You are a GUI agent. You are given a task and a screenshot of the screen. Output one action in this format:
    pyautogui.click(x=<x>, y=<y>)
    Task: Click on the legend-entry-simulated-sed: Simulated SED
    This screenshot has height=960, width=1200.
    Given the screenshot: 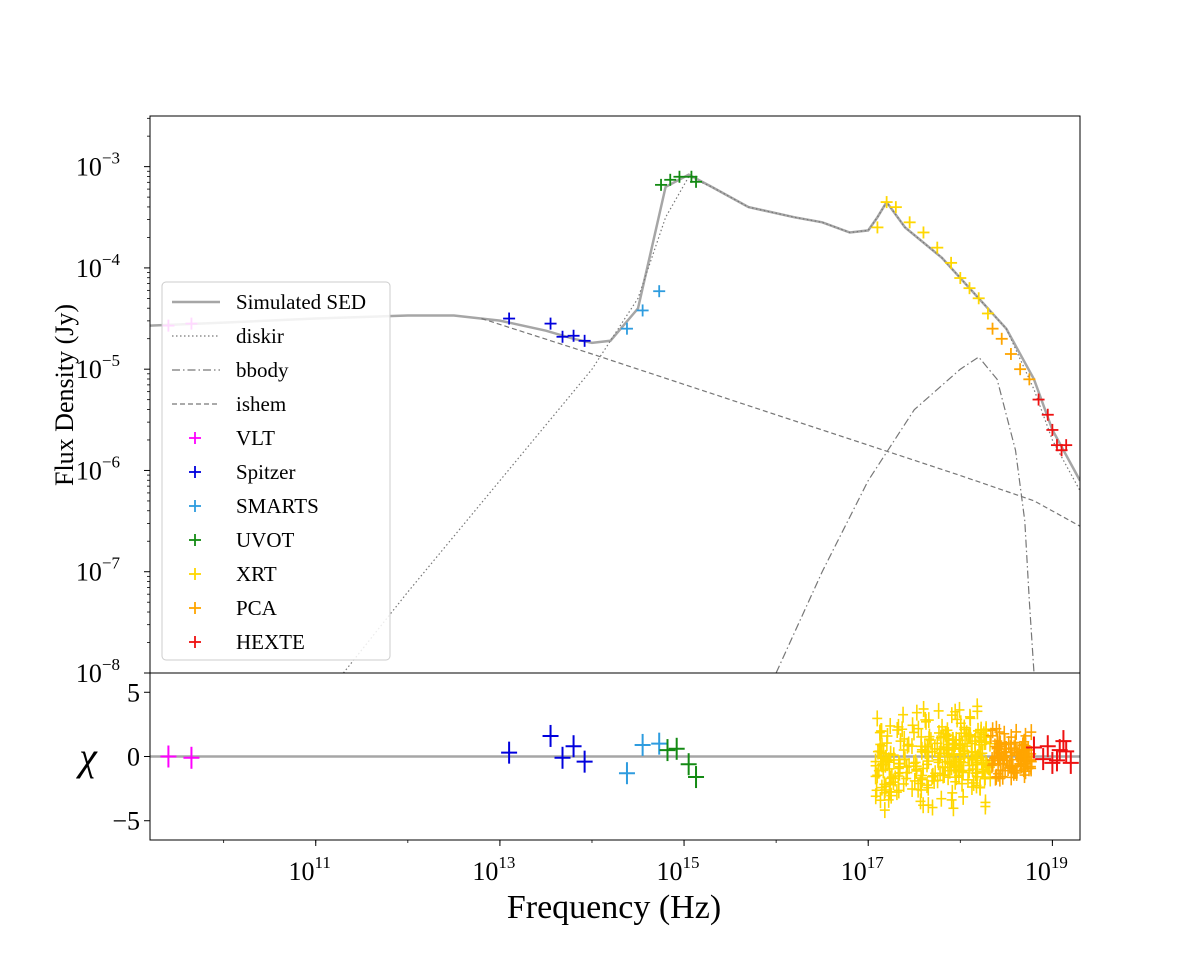 What is the action you would take?
    pyautogui.click(x=269, y=302)
    